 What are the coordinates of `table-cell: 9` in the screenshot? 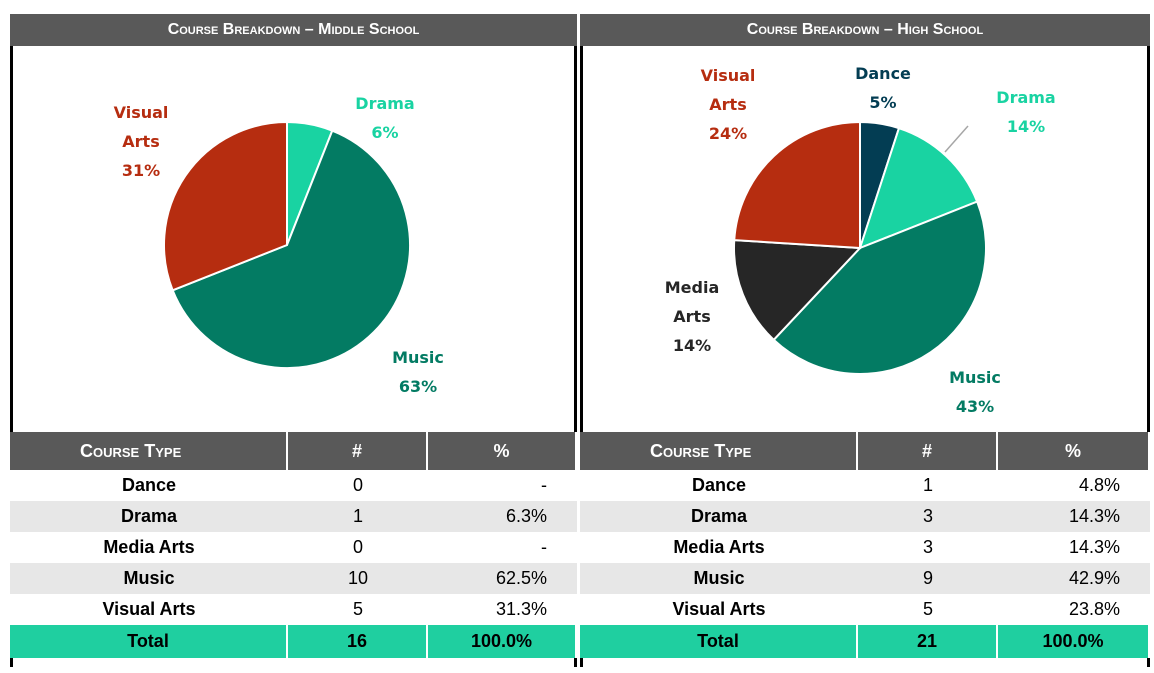 It's located at (928, 578).